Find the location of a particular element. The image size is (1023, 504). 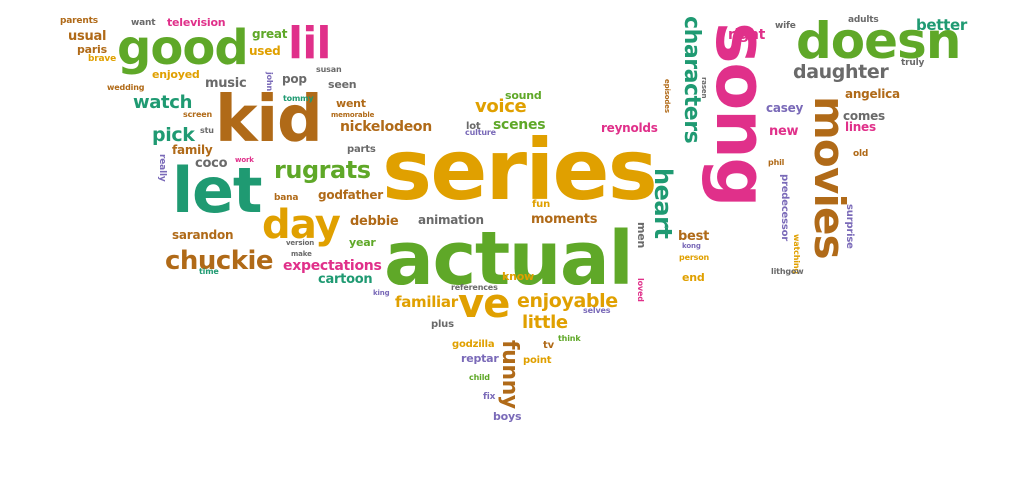

word-voice: voice is located at coordinates (501, 106).